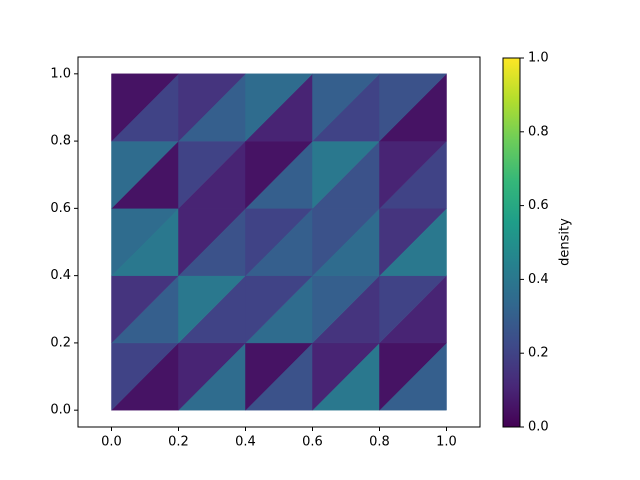 This screenshot has height=480, width=640. What do you see at coordinates (538, 205) in the screenshot?
I see `colorbar-tick-label: 0.6` at bounding box center [538, 205].